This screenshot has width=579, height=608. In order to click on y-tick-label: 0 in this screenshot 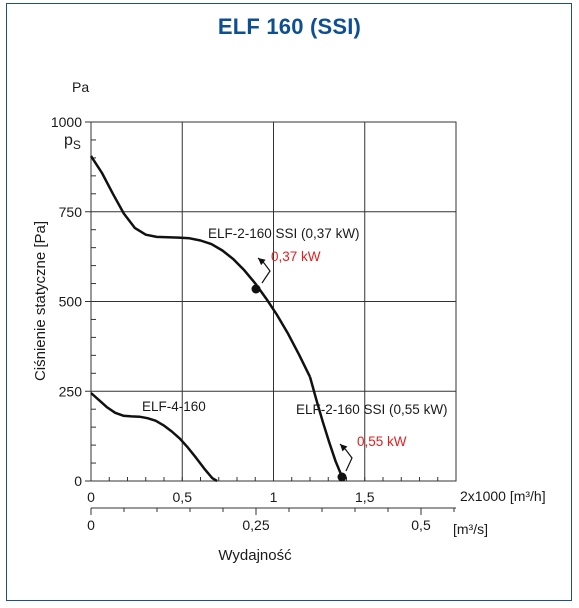, I will do `click(78, 481)`.